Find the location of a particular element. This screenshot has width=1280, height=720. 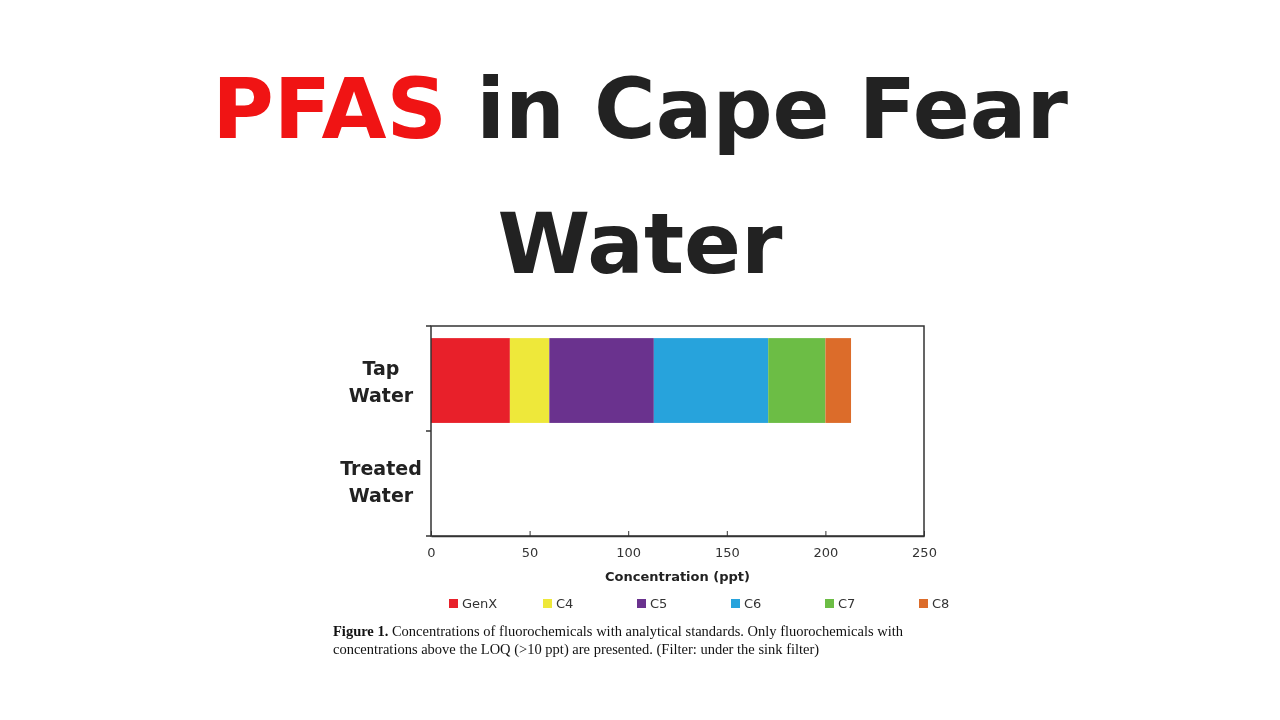

legend-label: C8 is located at coordinates (941, 603).